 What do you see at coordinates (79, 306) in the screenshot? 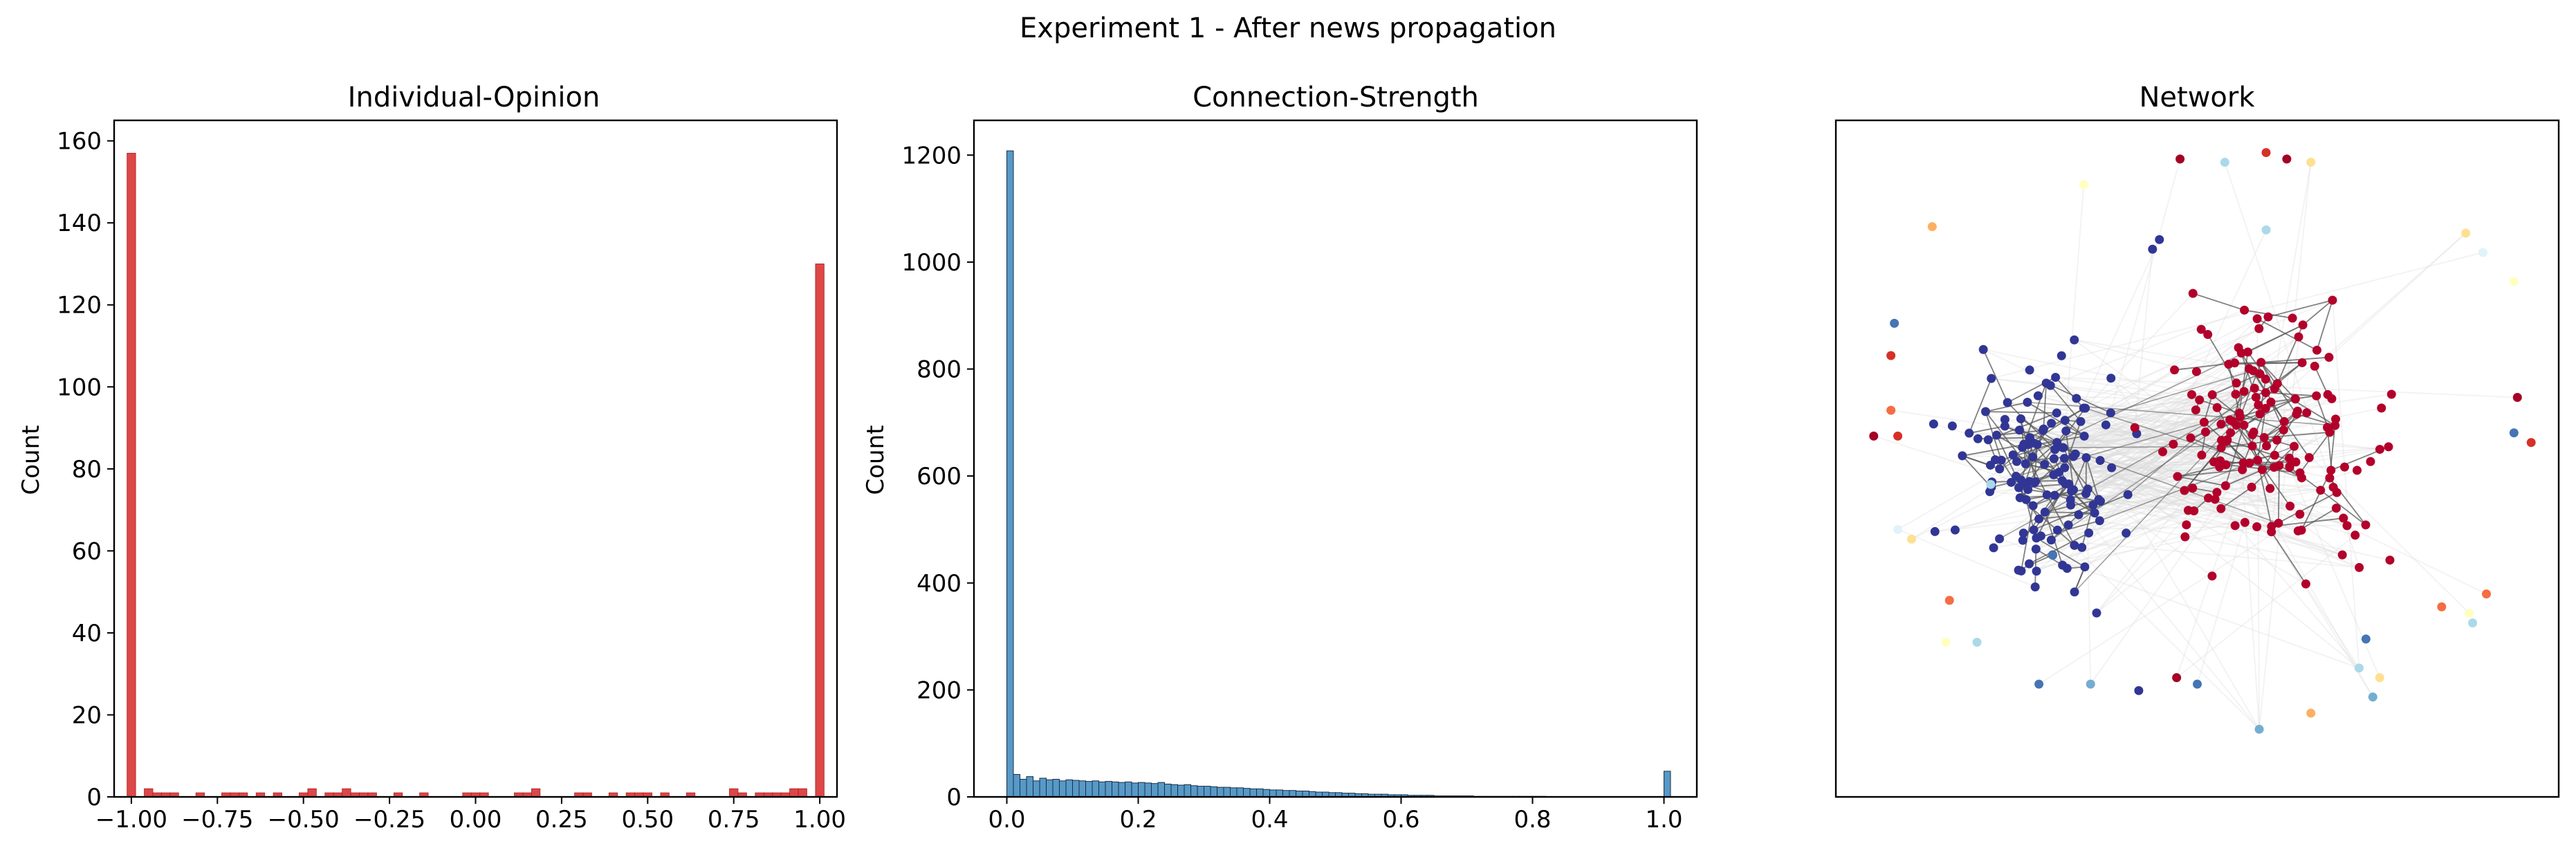
I see `opinion-y-tick-label: 120` at bounding box center [79, 306].